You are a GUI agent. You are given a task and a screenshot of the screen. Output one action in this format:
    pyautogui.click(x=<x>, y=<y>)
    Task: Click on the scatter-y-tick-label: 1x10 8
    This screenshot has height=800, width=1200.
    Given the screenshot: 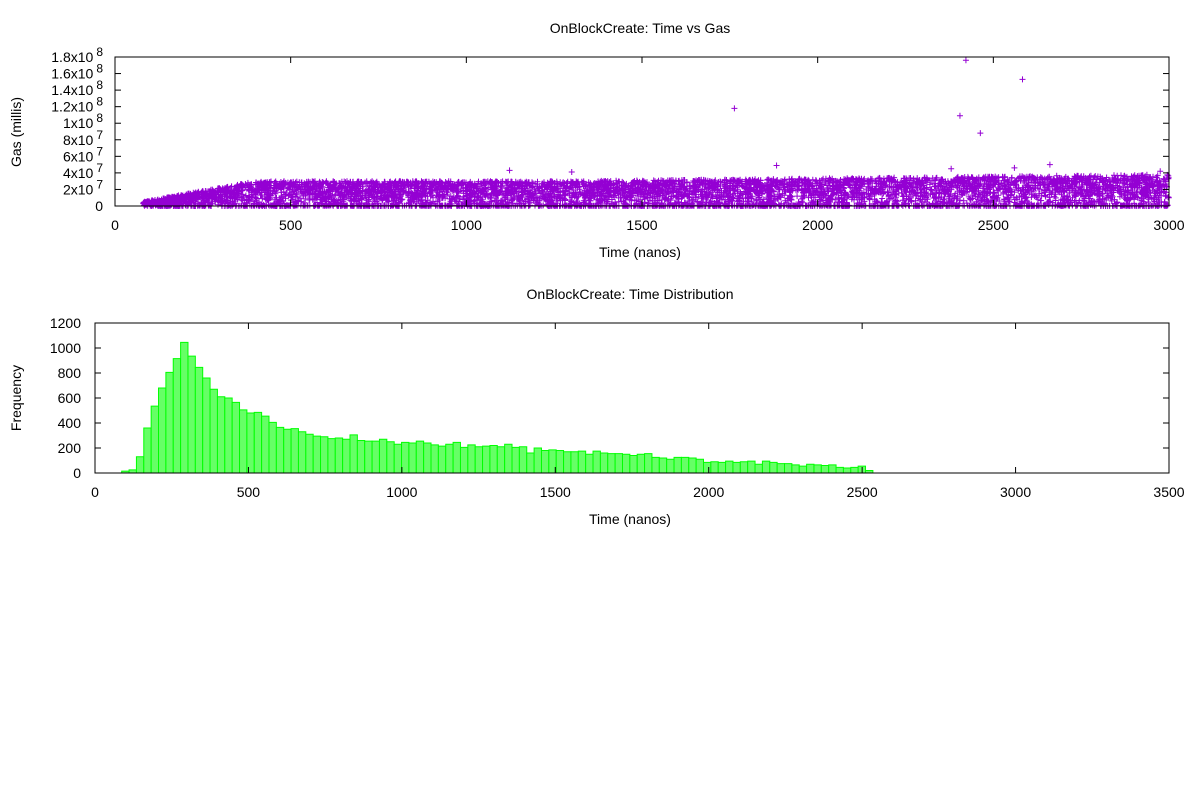 What is the action you would take?
    pyautogui.click(x=83, y=121)
    